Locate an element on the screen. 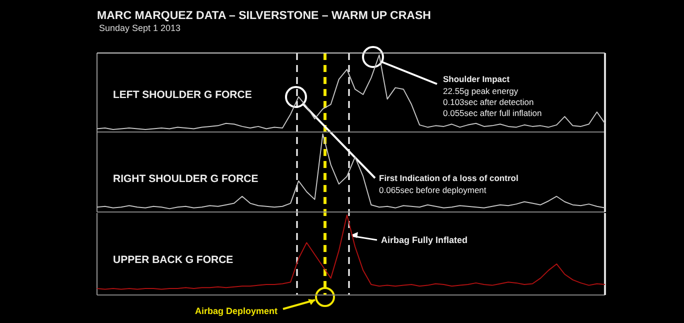 Image resolution: width=684 pixels, height=323 pixels. series-label: RIGHT SHOULDER G FORCE is located at coordinates (185, 179).